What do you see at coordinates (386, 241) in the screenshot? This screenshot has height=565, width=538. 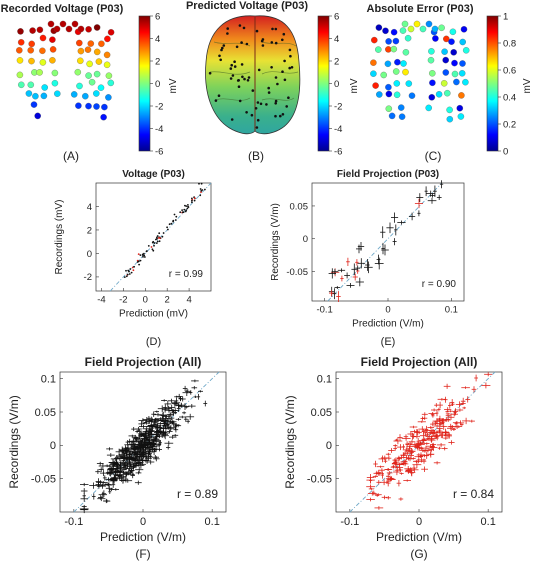 I see `data-points` at bounding box center [386, 241].